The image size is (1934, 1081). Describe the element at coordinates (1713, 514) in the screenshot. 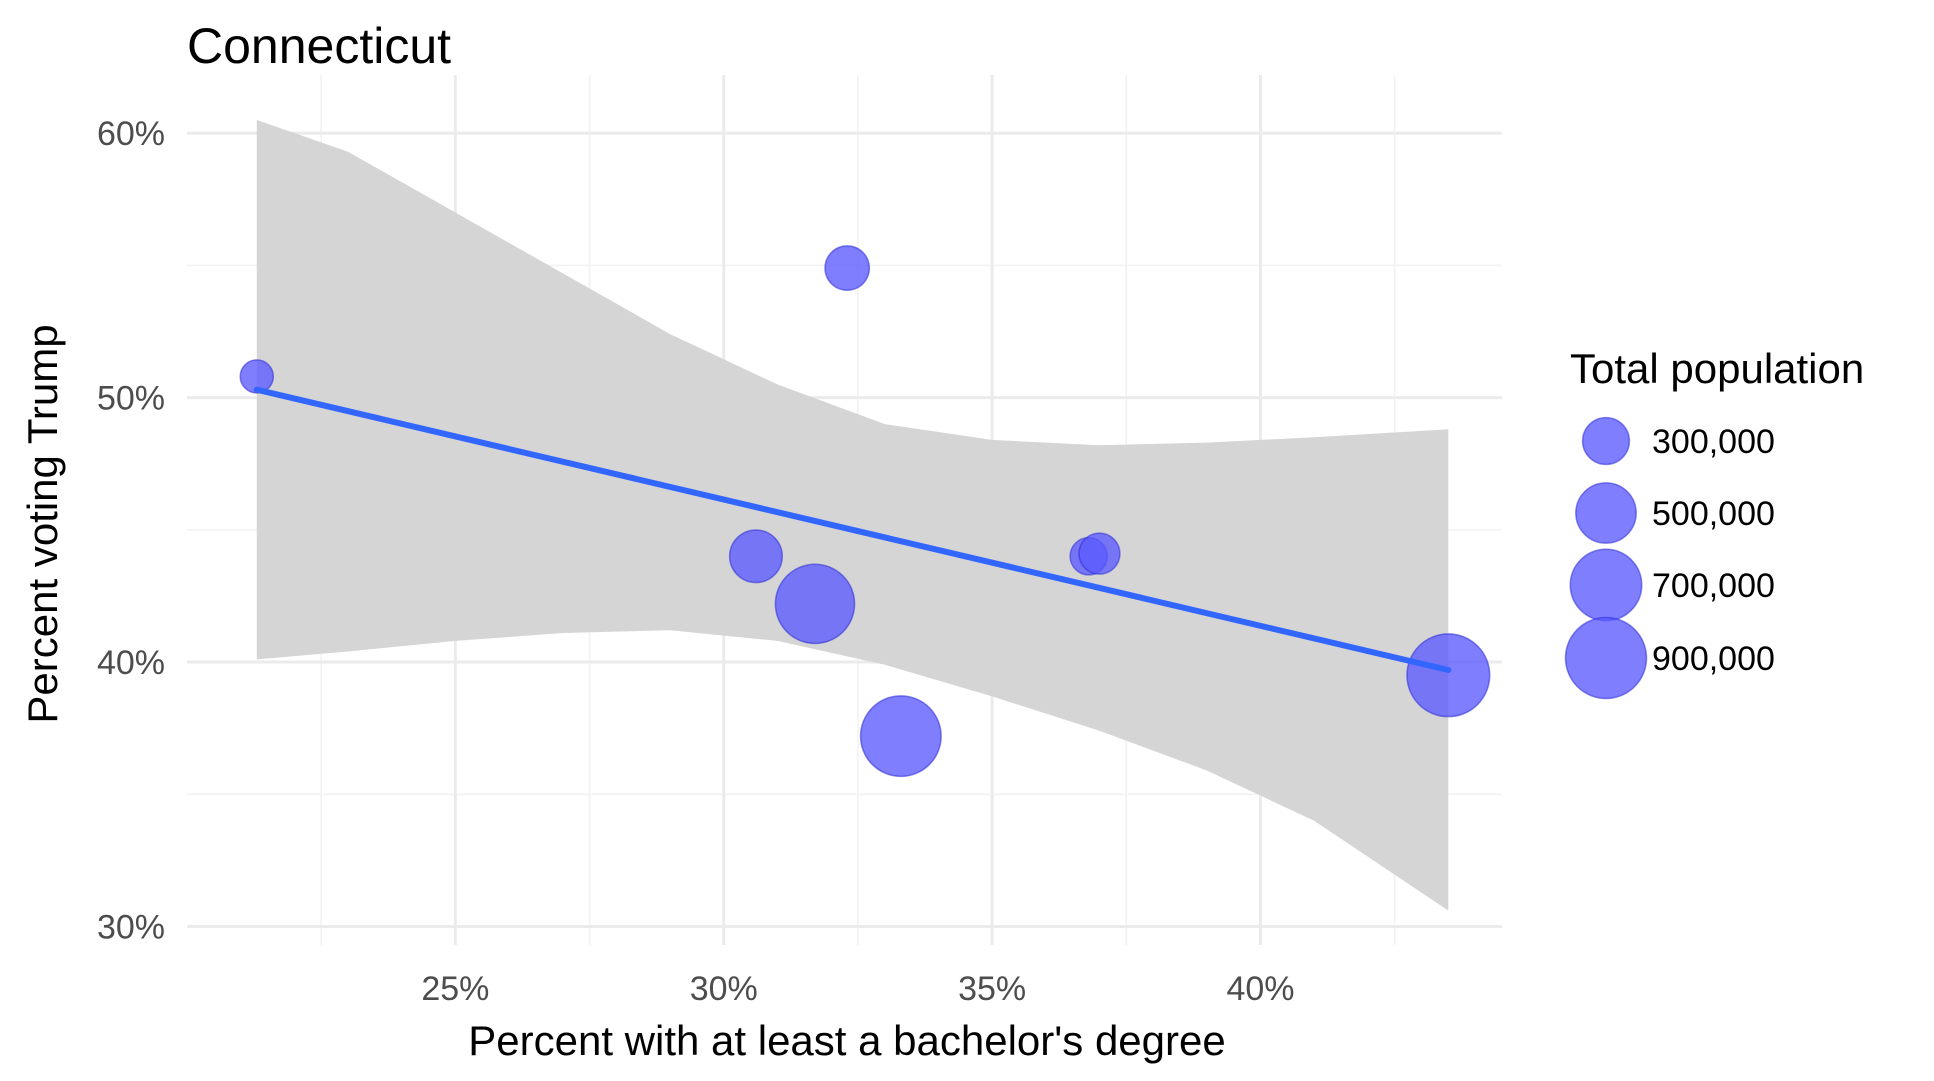

I see `legend-label: 500,000` at that location.